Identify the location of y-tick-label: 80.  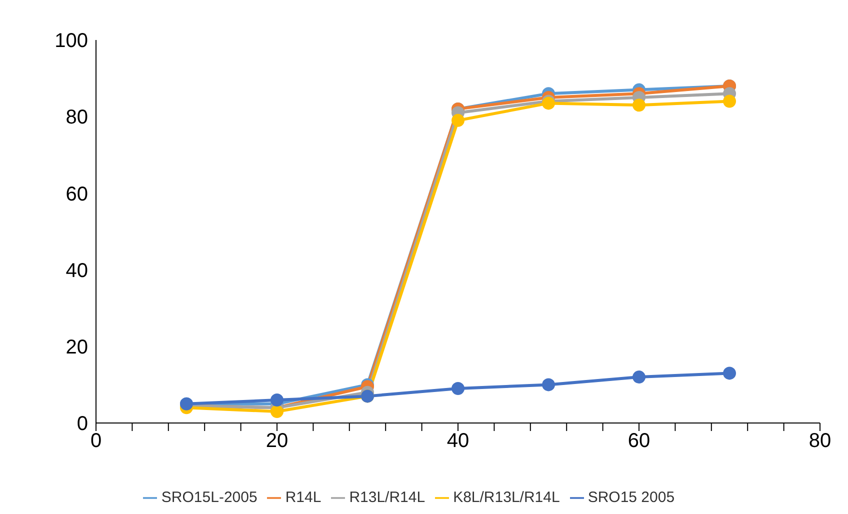
(77, 117).